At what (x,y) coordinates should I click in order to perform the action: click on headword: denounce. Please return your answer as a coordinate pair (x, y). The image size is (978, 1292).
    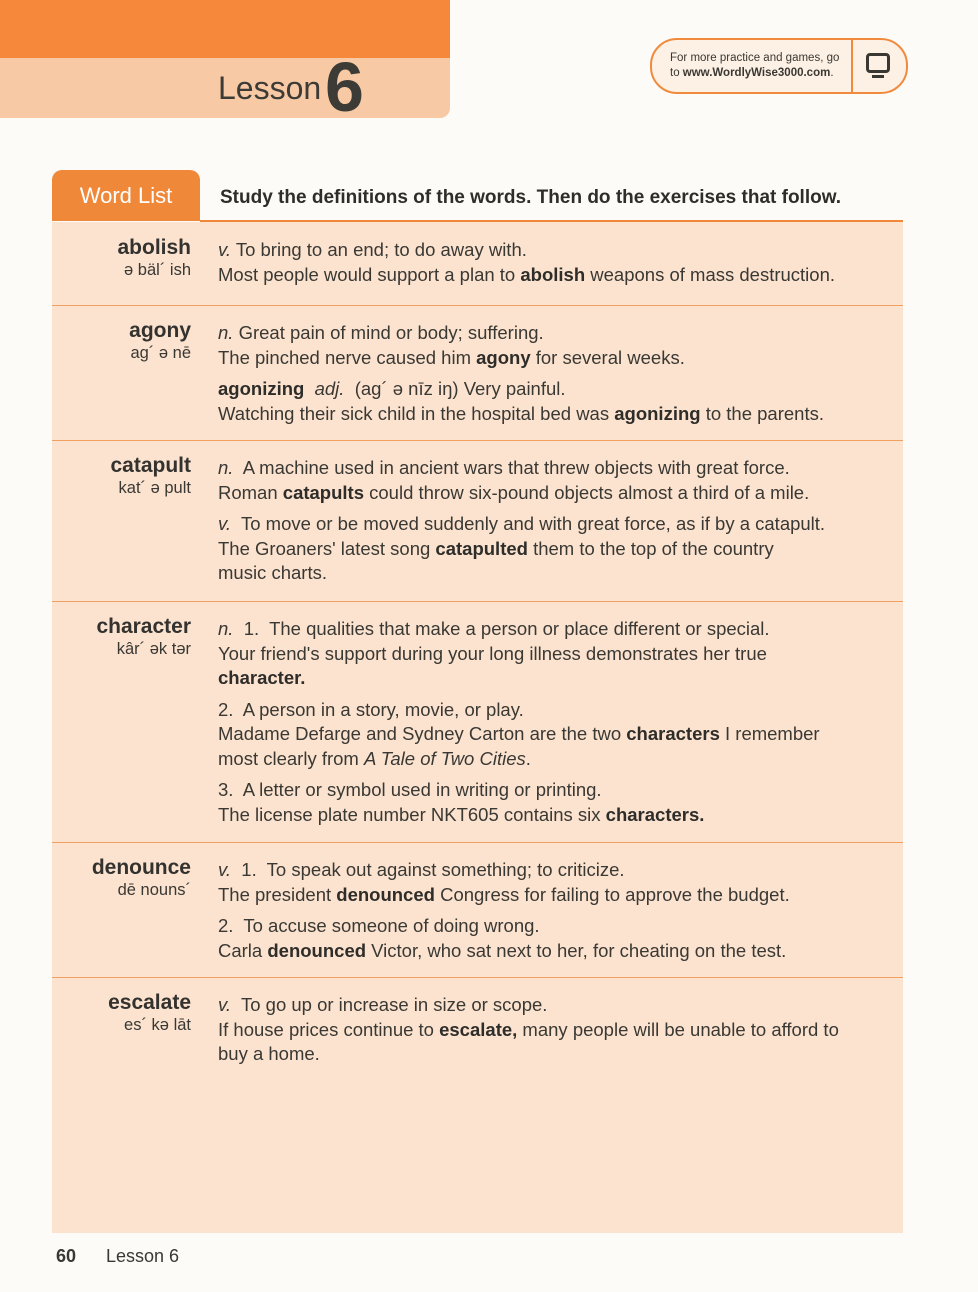
    Looking at the image, I should click on (141, 867).